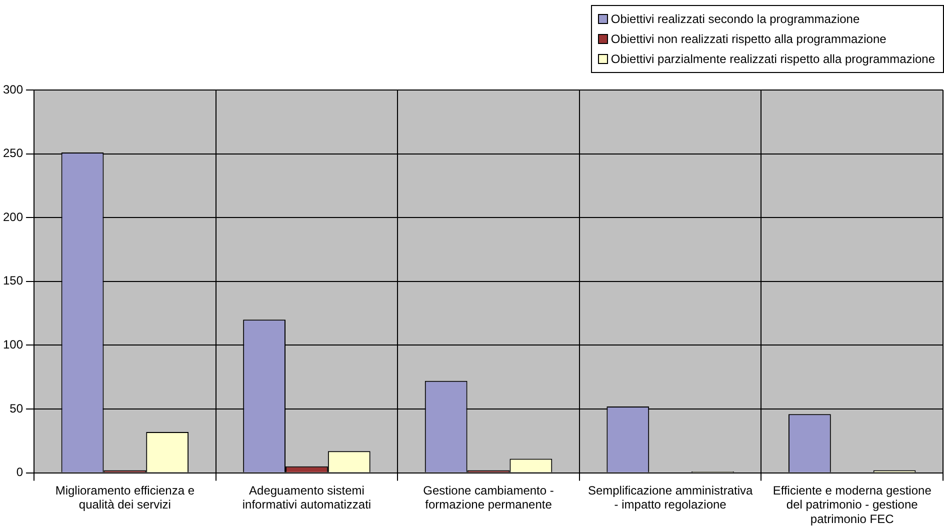 The image size is (944, 530). Describe the element at coordinates (735, 19) in the screenshot. I see `legend-label: Obiettivi realizzati secondo la programmazione` at that location.